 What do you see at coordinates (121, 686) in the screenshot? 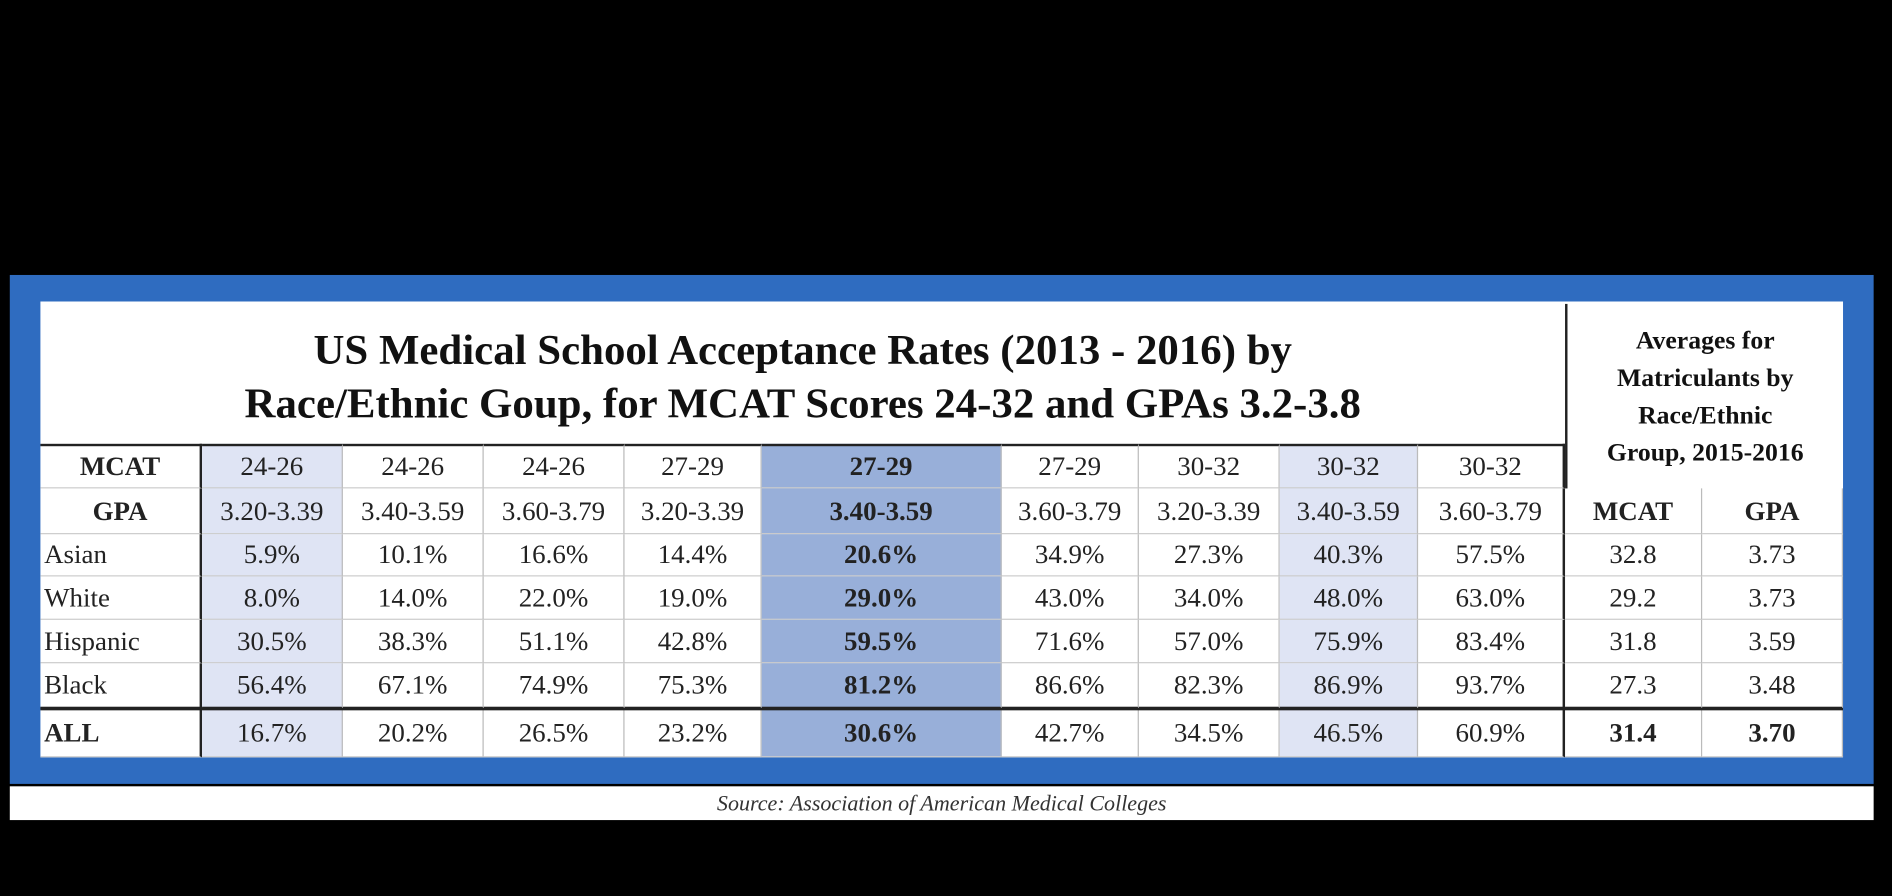
I see `group-label: Black` at bounding box center [121, 686].